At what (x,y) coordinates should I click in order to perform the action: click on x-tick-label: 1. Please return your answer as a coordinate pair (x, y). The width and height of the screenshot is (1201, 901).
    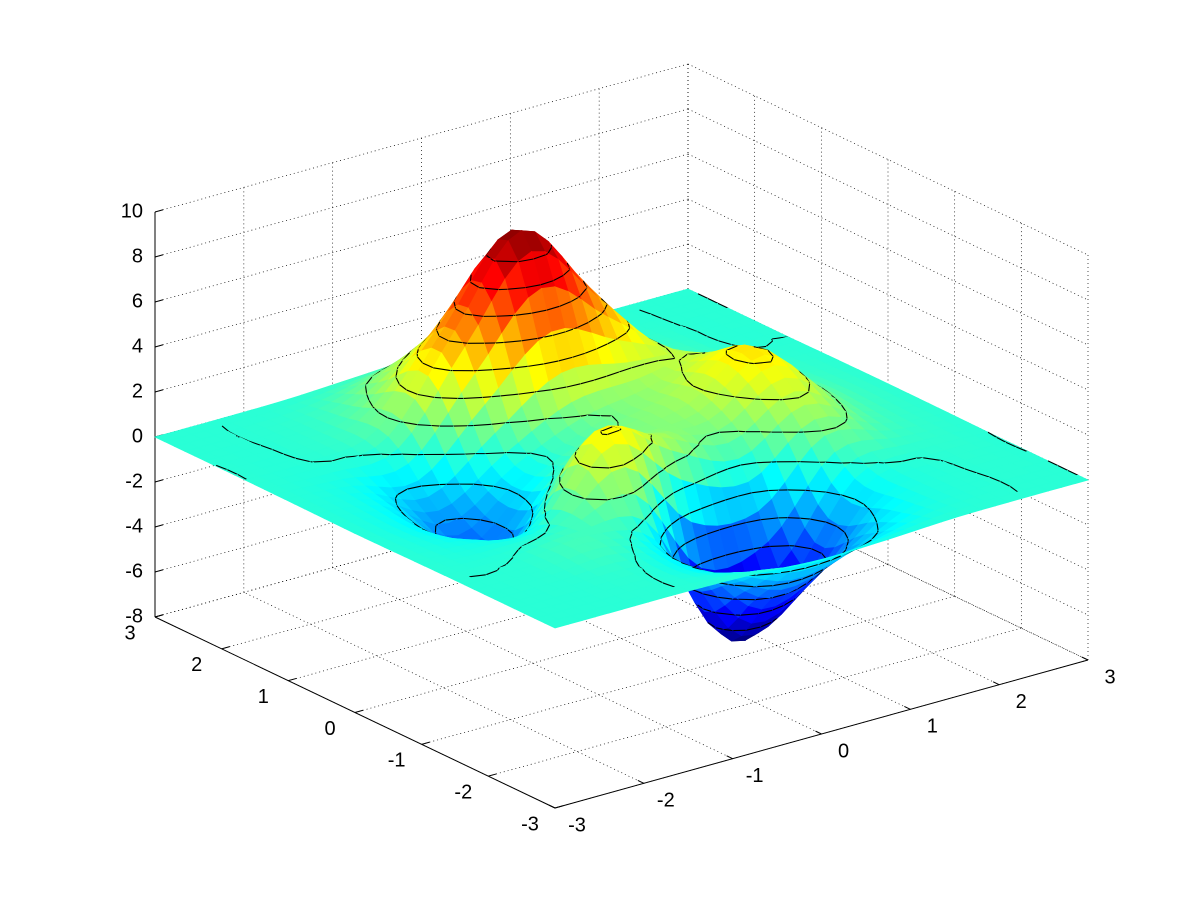
    Looking at the image, I should click on (932, 727).